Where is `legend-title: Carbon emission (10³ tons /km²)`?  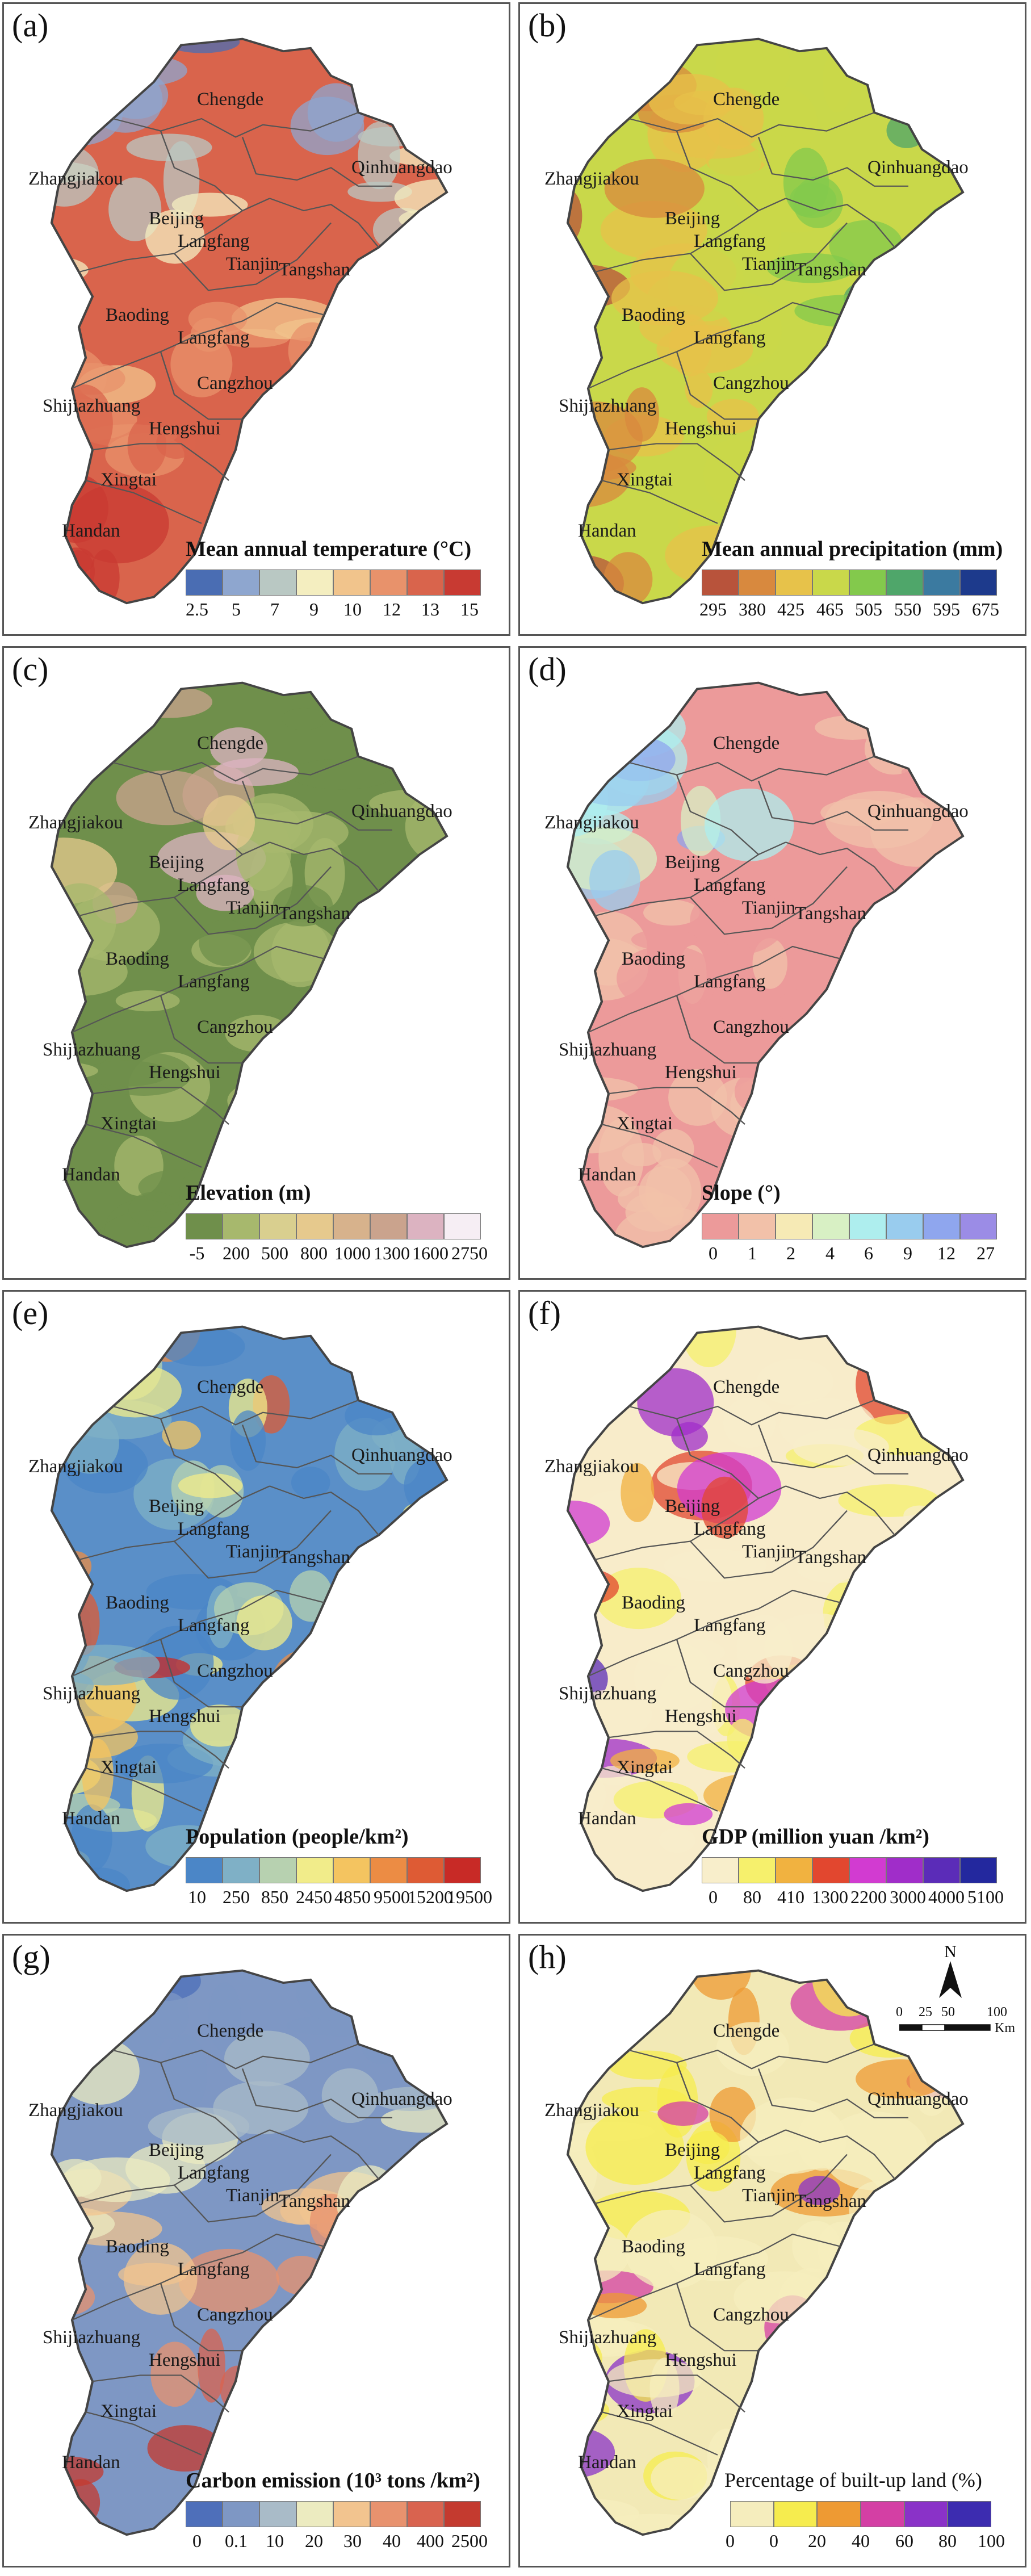
legend-title: Carbon emission (10³ tons /km²) is located at coordinates (333, 2481).